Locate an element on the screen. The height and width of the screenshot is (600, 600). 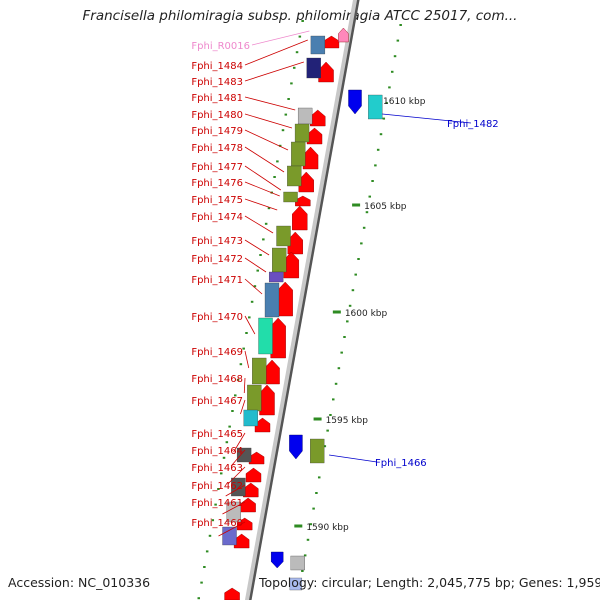
gene-label-fphi-1474: Fphi_1474 is located at coordinates (217, 217).